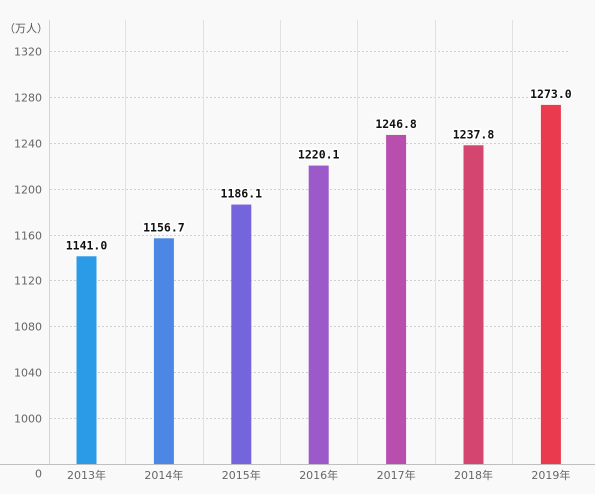  I want to click on y-unit-label: （万人）, so click(26, 28).